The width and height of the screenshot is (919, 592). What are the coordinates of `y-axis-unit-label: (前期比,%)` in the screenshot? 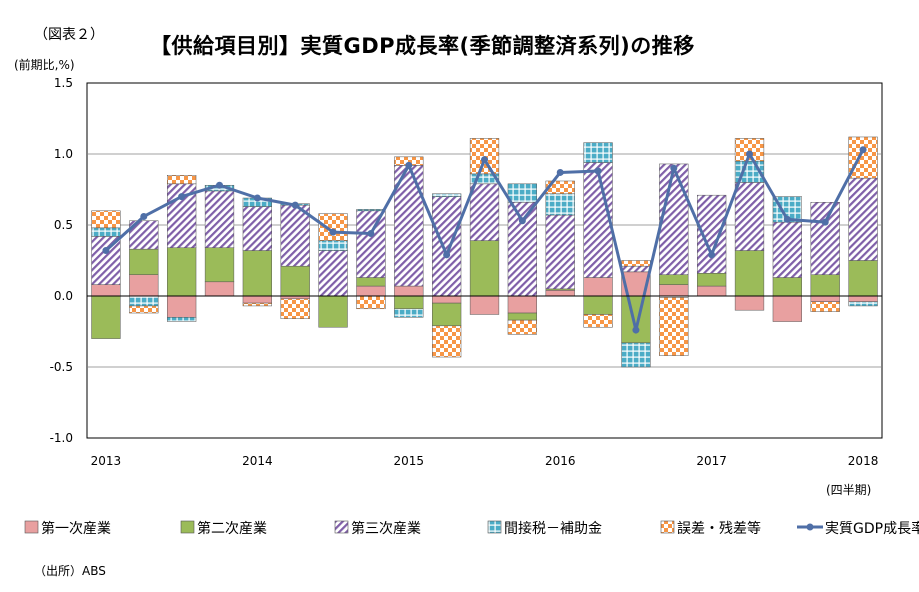 It's located at (44, 65).